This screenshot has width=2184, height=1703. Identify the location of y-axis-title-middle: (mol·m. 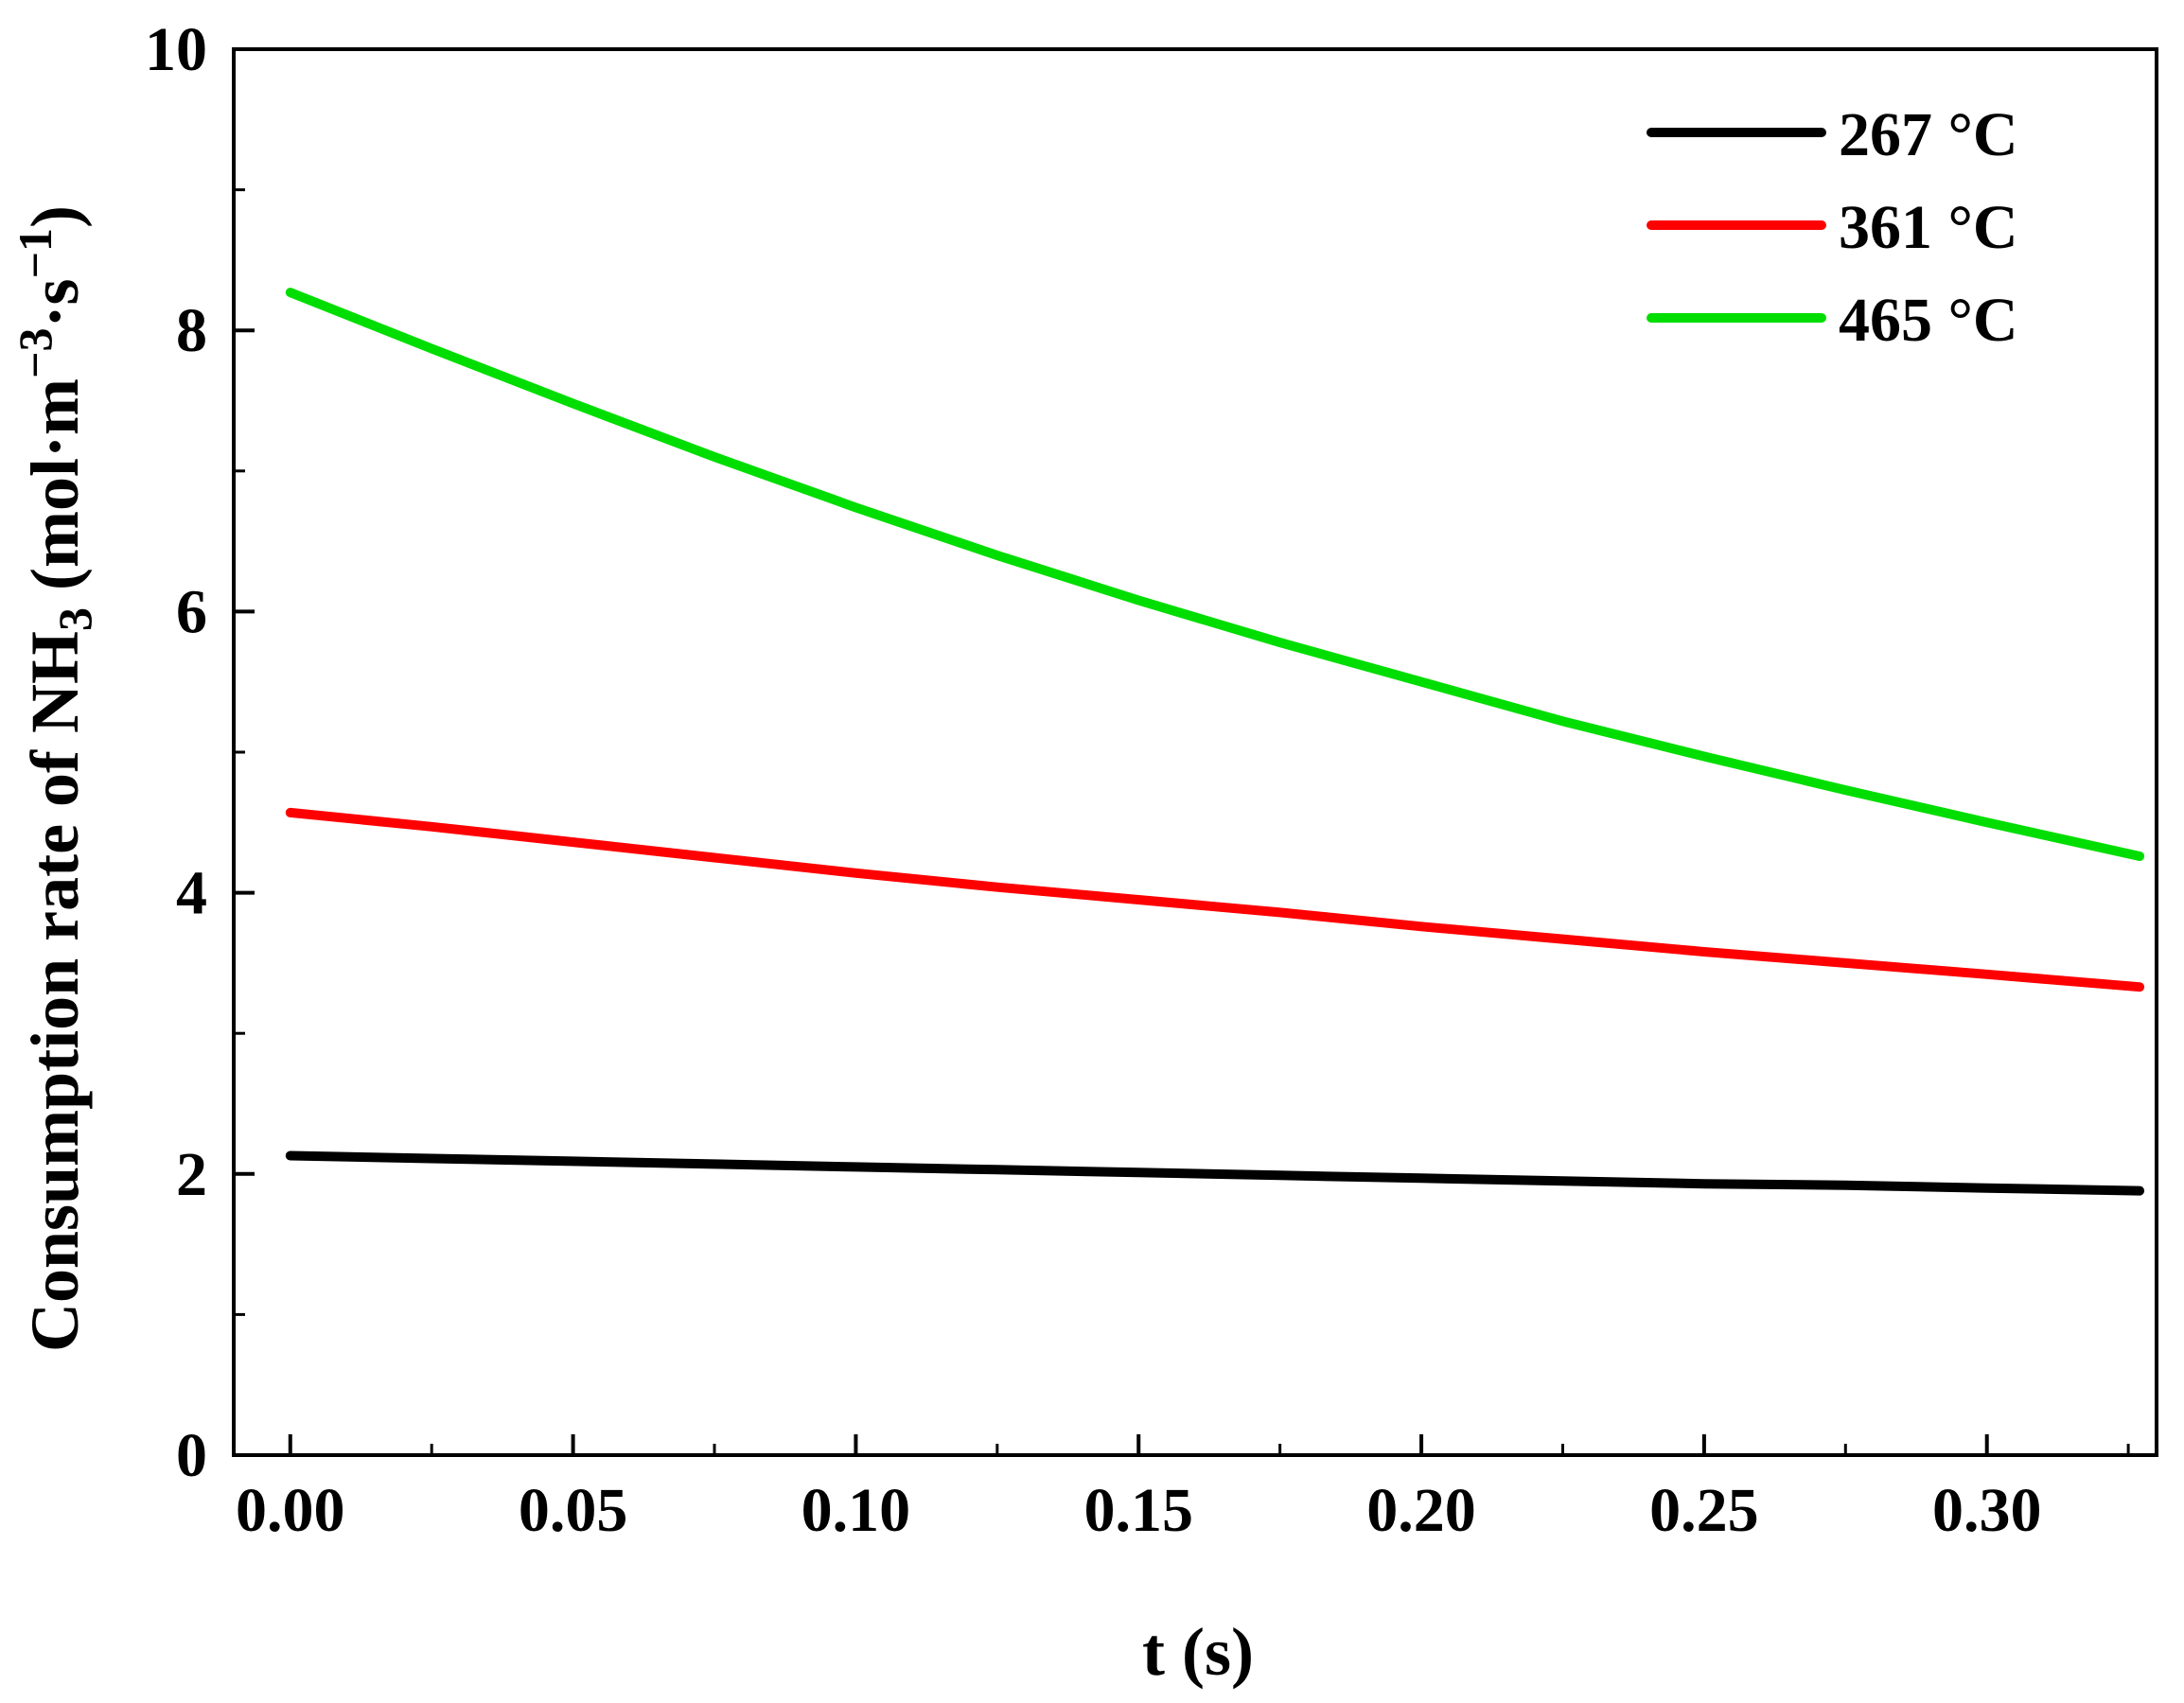
(55, 493).